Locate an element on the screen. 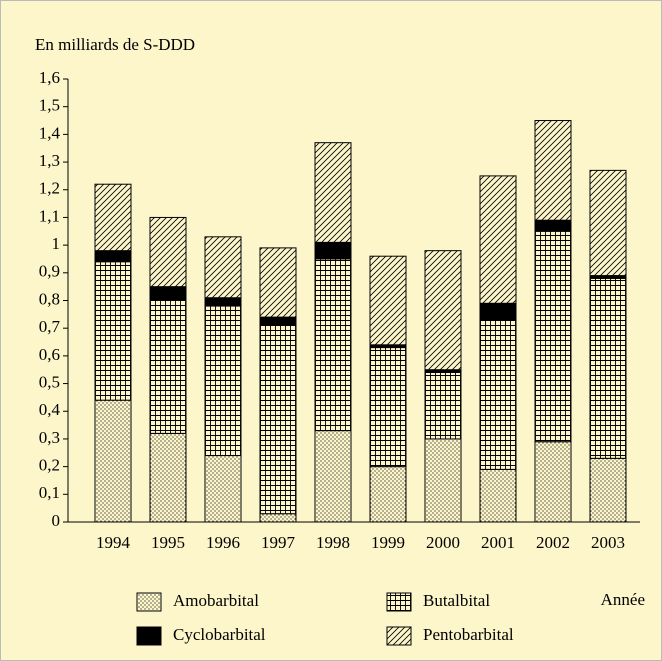  x-tick-label: 1996 is located at coordinates (223, 542).